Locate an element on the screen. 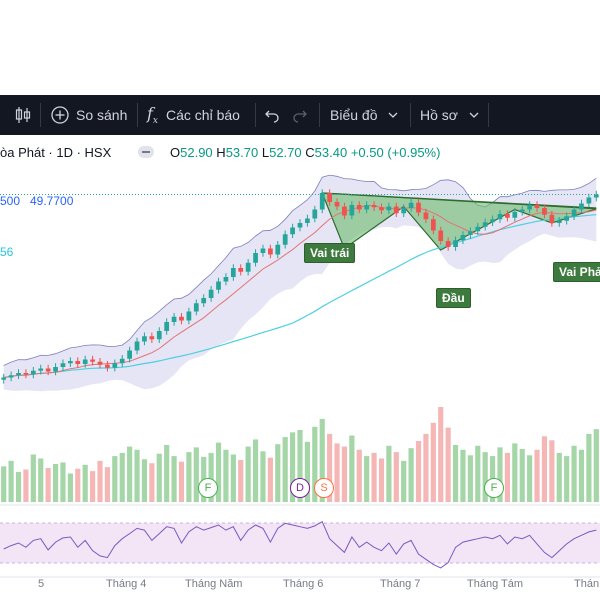 This screenshot has width=600, height=600. compare-label: So sánh is located at coordinates (102, 115).